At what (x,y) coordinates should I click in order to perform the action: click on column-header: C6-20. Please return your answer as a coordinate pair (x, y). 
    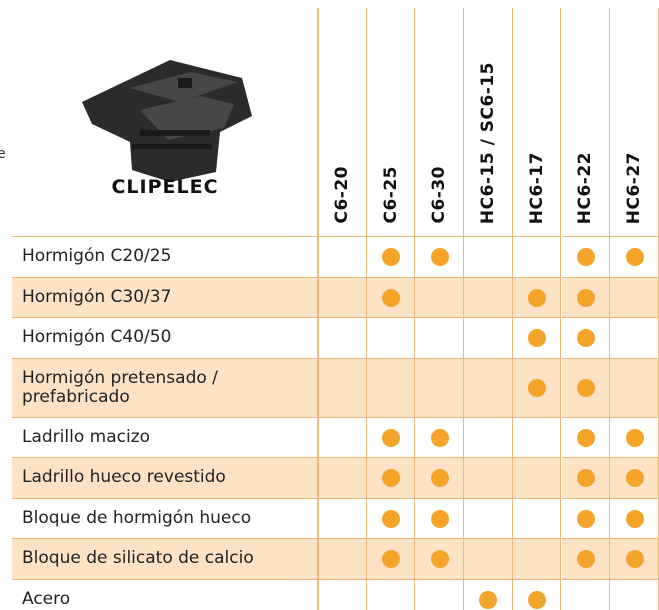
    Looking at the image, I should click on (342, 122).